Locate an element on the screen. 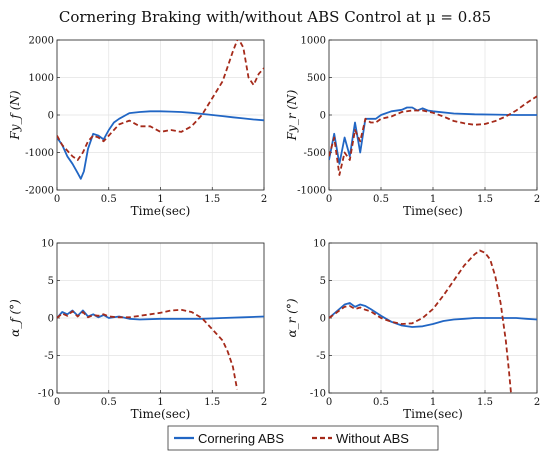 This screenshot has height=463, width=550. legend: Cornering ABS Without ABS is located at coordinates (303, 438).